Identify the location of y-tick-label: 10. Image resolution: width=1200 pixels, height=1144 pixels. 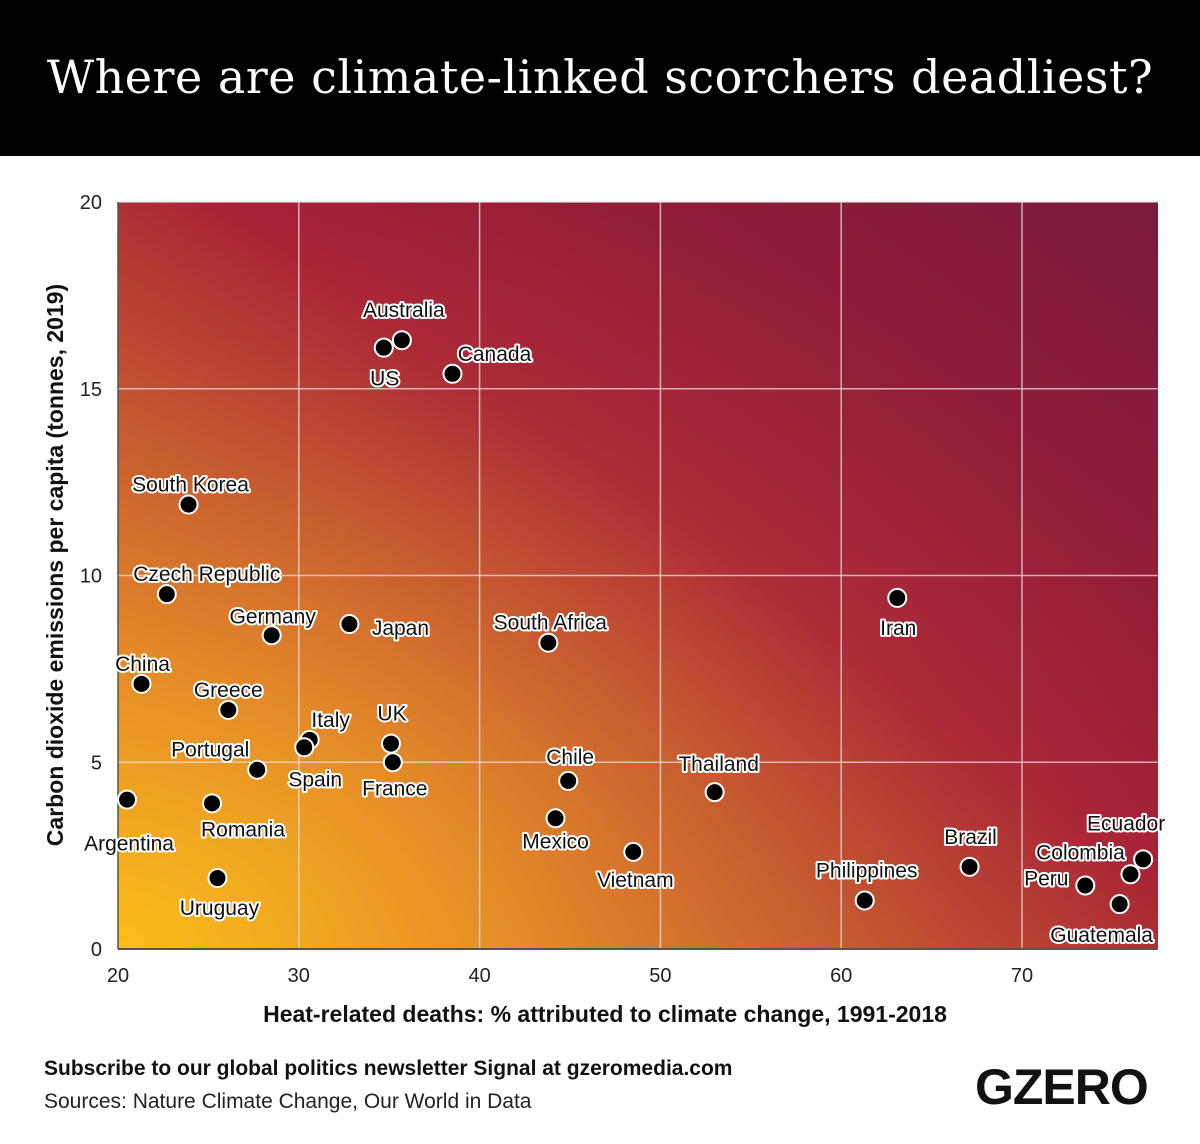
(91, 577).